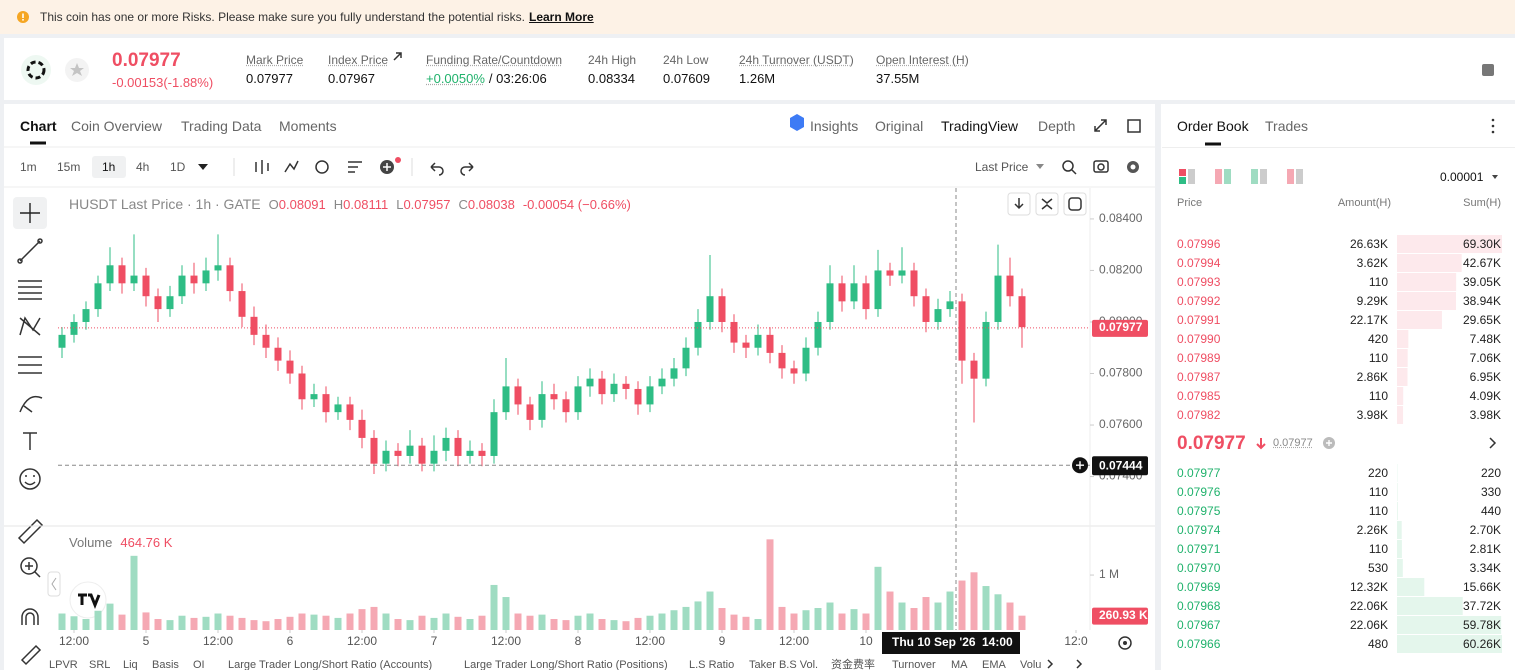 The image size is (1515, 670). Describe the element at coordinates (221, 126) in the screenshot. I see `tab: Trading Data` at that location.